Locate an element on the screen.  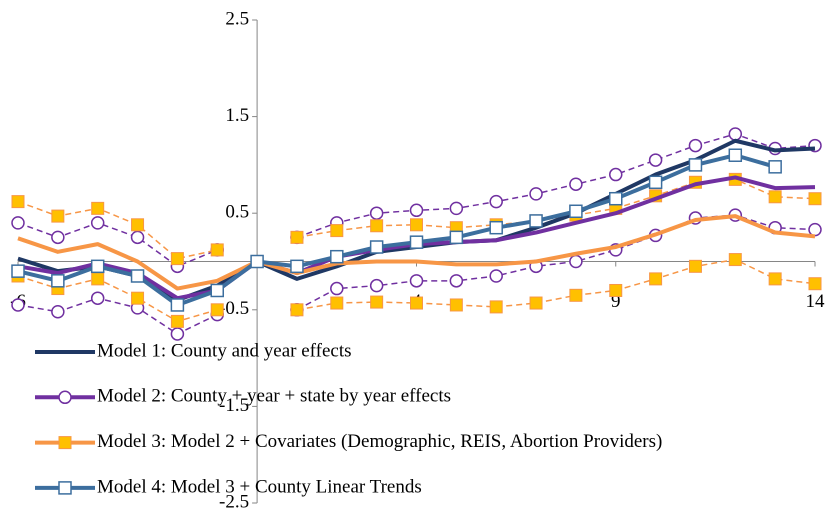
y-tick-label: 1.5 is located at coordinates (237, 115).